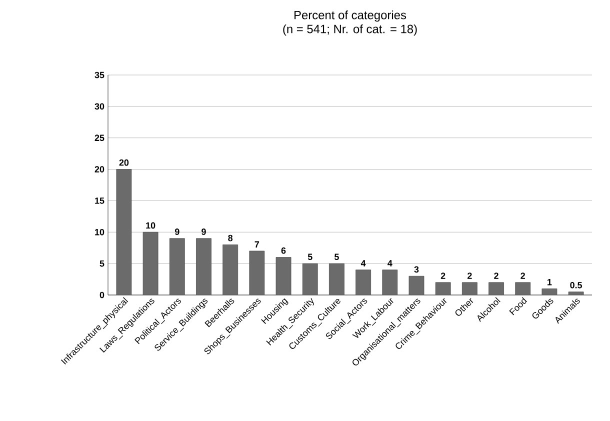 This screenshot has width=610, height=421. What do you see at coordinates (230, 238) in the screenshot?
I see `data-label: 8` at bounding box center [230, 238].